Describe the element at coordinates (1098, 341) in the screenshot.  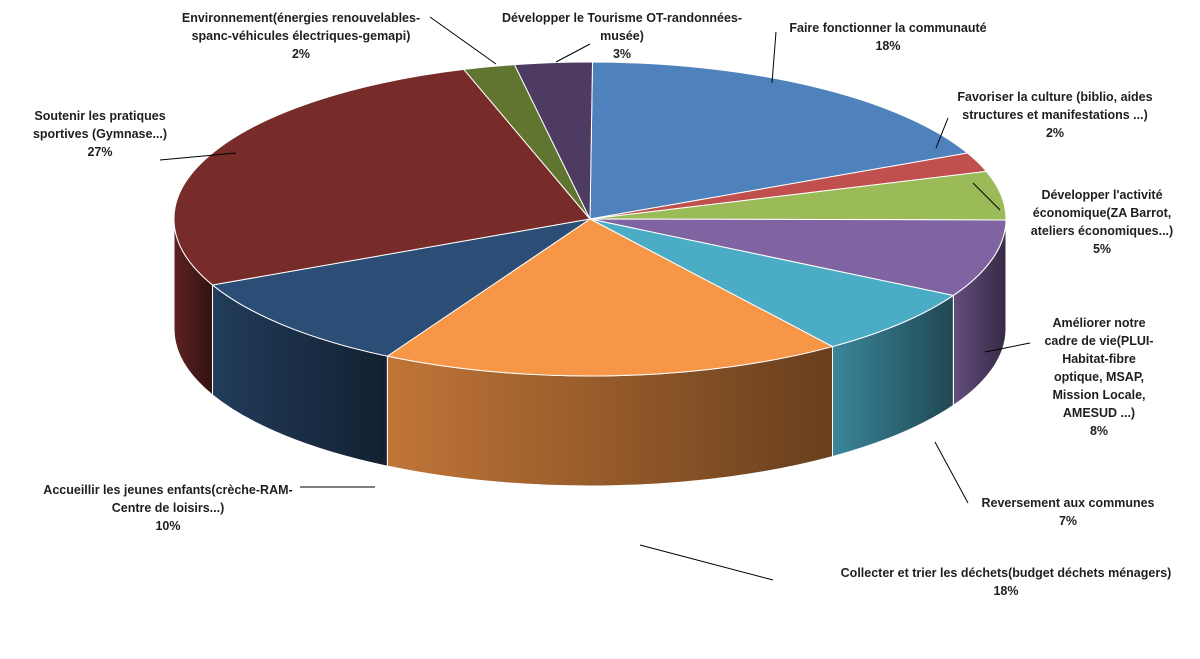
I see `slice-label-3-line-1: cadre de vie(PLUI-` at that location.